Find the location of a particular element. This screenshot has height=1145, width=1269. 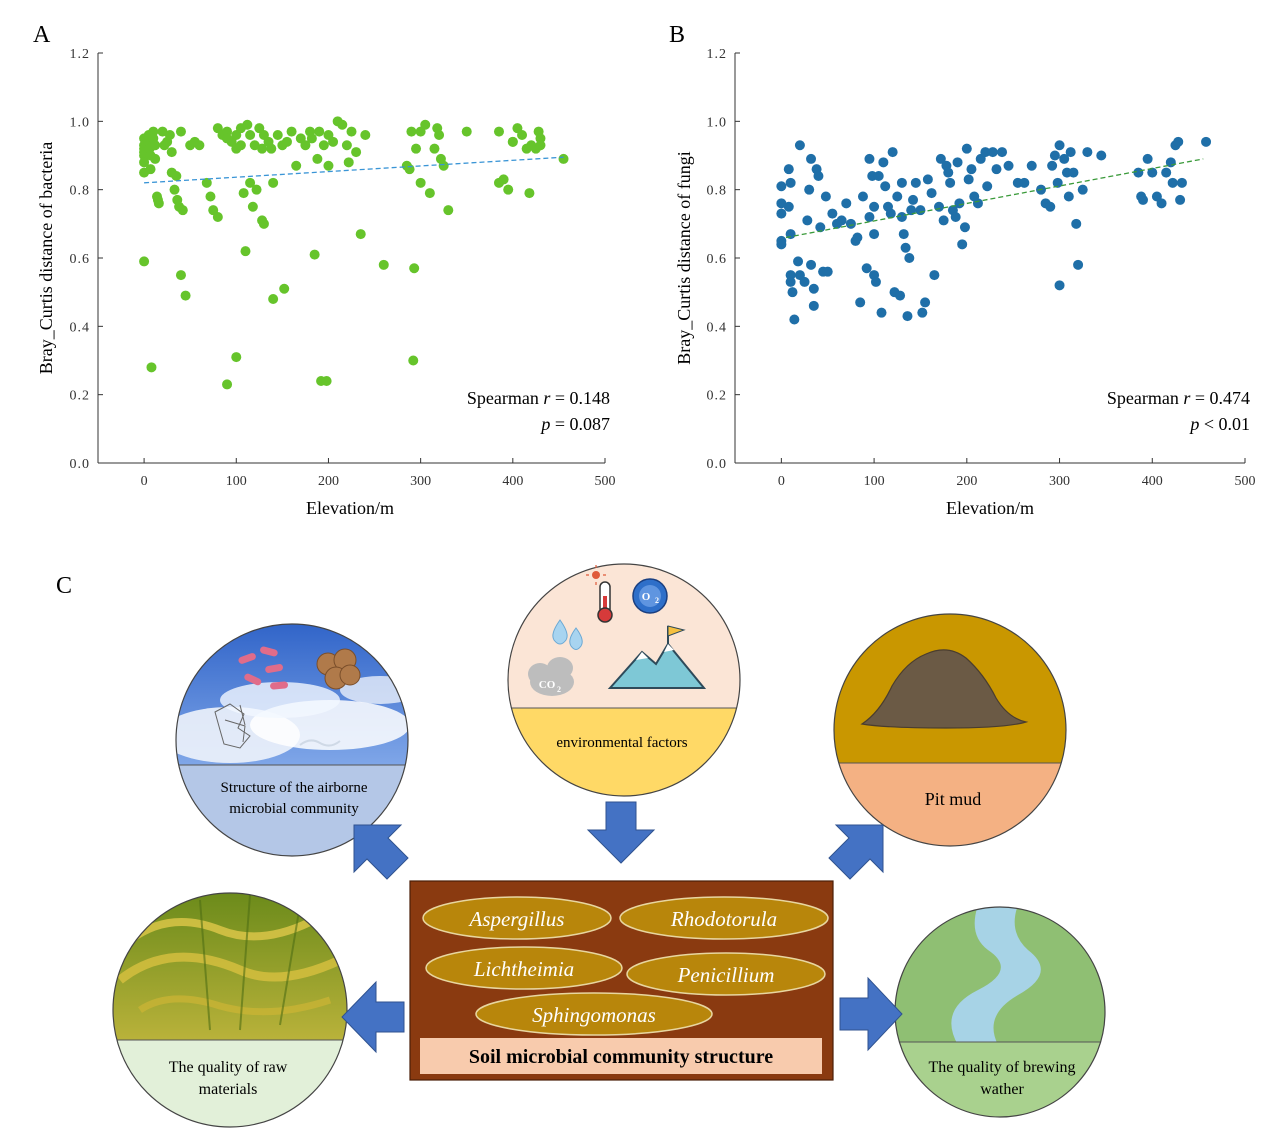

panel-label-a: A is located at coordinates (42, 35).